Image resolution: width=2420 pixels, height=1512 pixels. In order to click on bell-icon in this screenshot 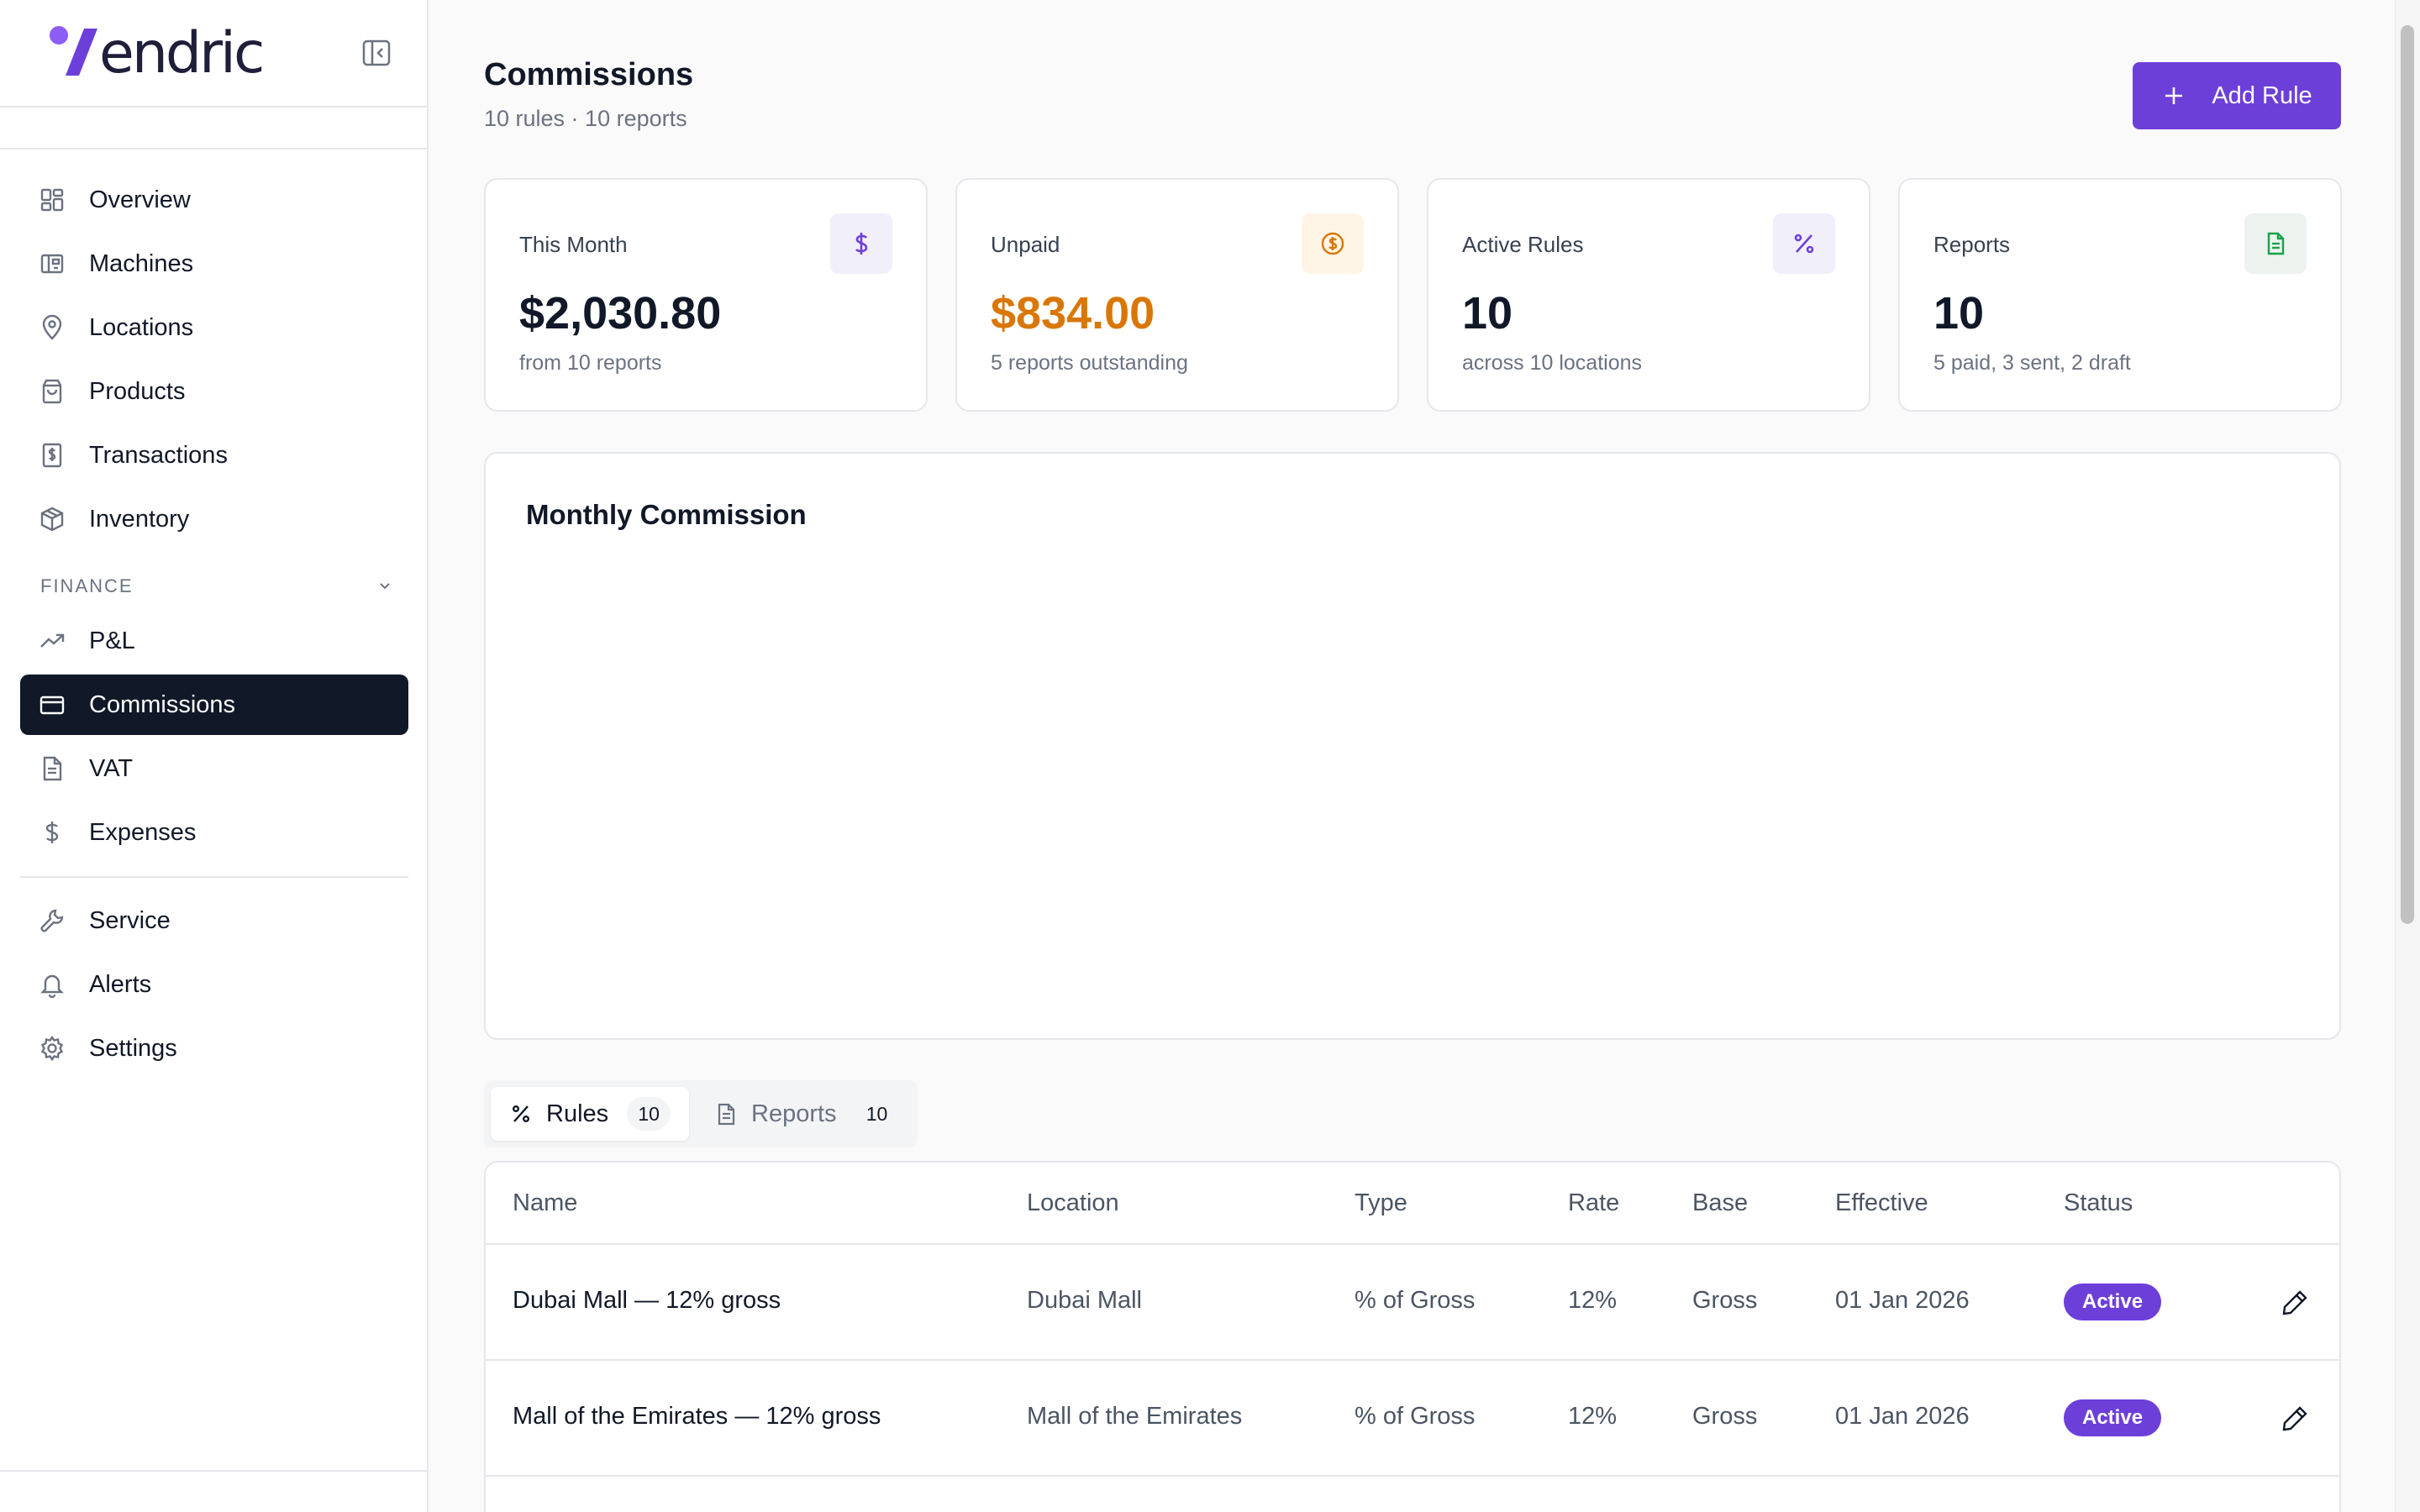, I will do `click(52, 984)`.